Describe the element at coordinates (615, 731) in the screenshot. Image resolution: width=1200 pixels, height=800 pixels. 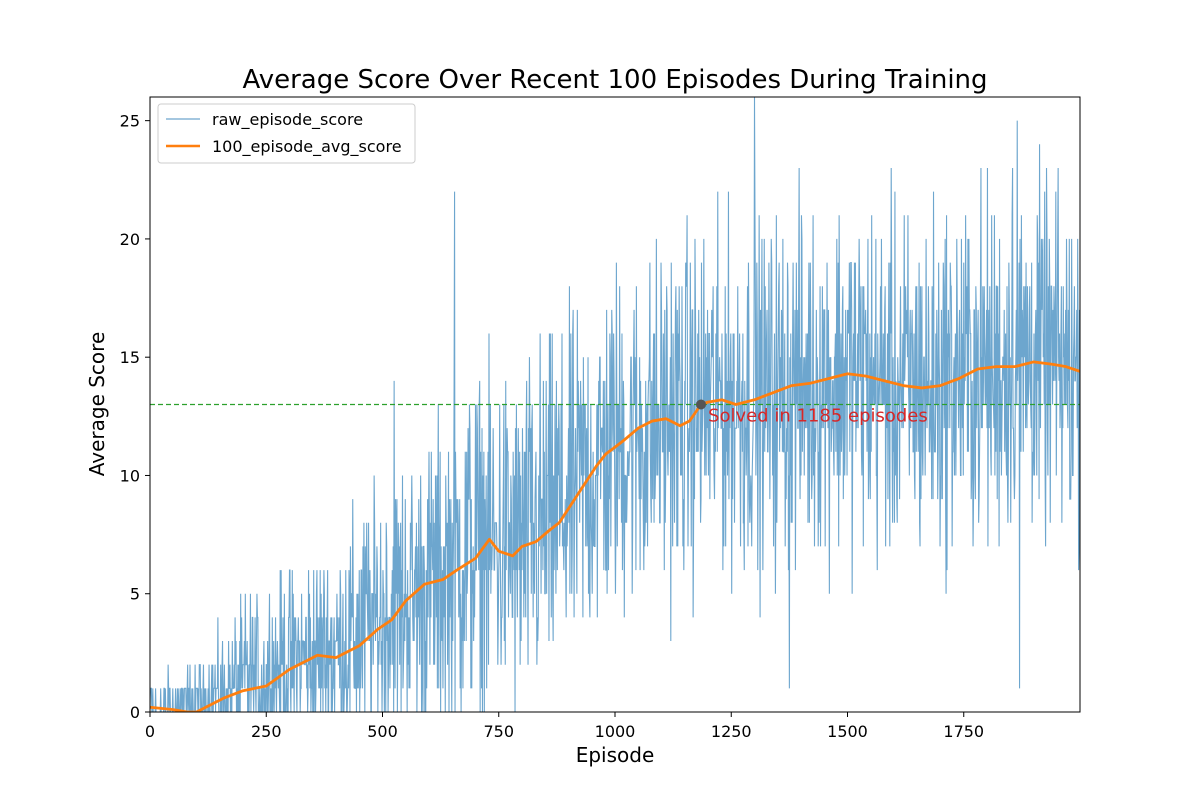
I see `x-tick-label: 1000` at that location.